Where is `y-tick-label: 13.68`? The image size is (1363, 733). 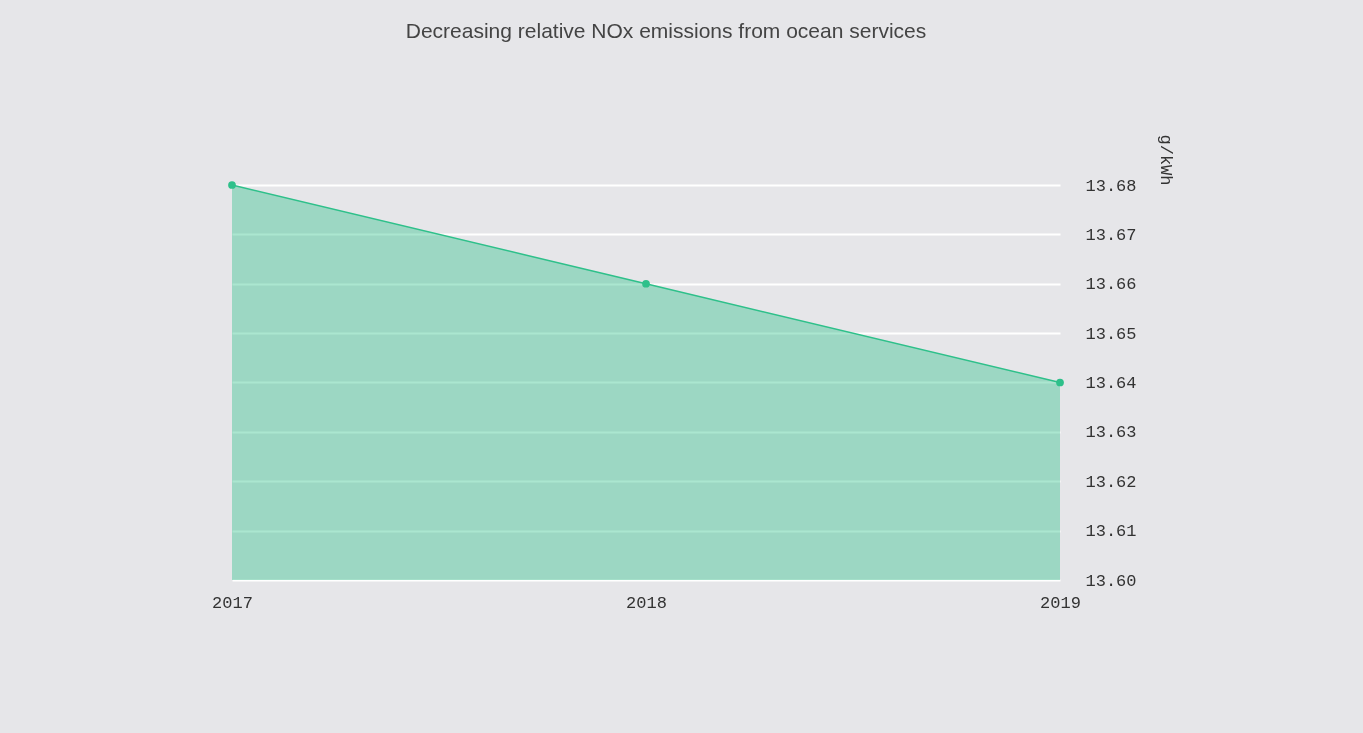 y-tick-label: 13.68 is located at coordinates (1111, 186).